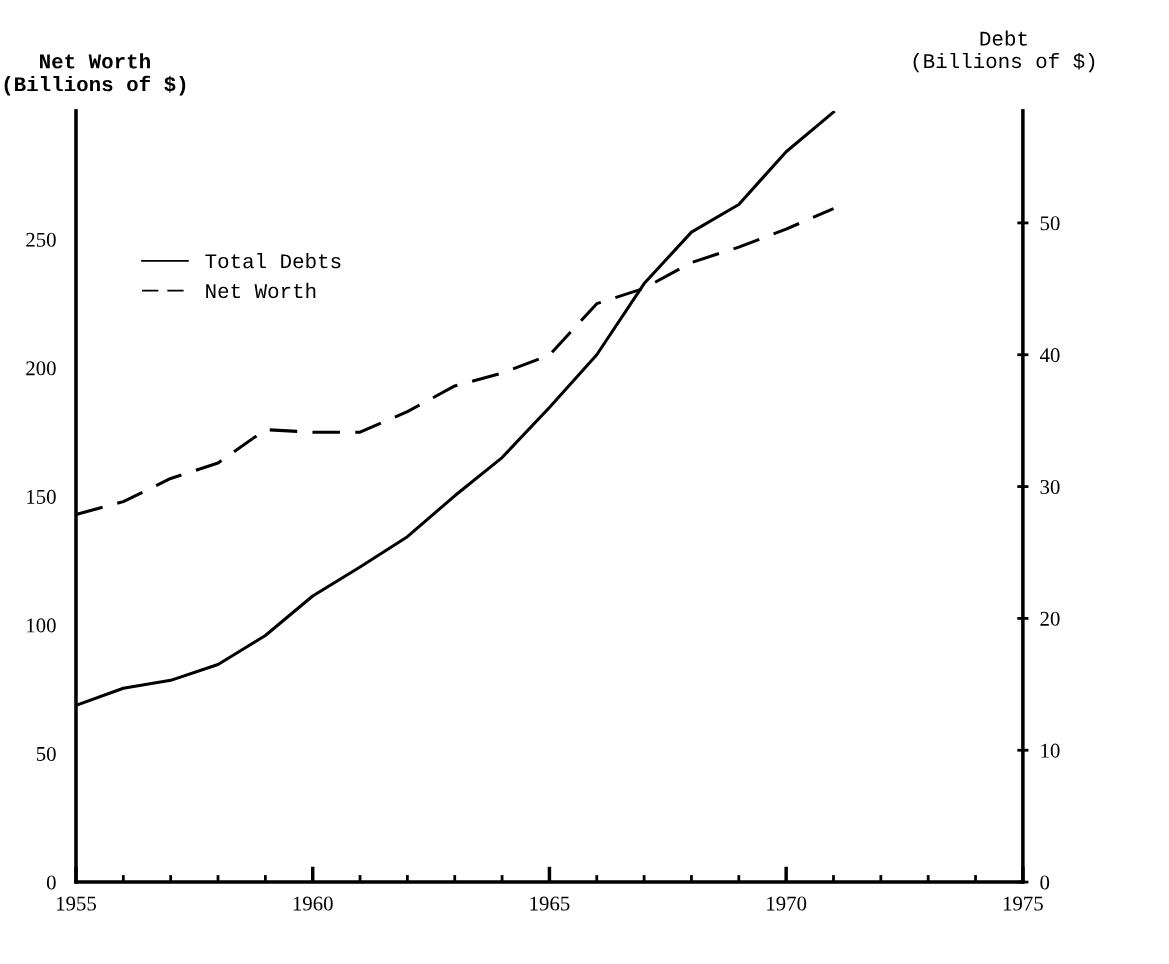 The height and width of the screenshot is (964, 1169). What do you see at coordinates (95, 74) in the screenshot?
I see `y-axis-title: Net Worth (Billions of $)` at bounding box center [95, 74].